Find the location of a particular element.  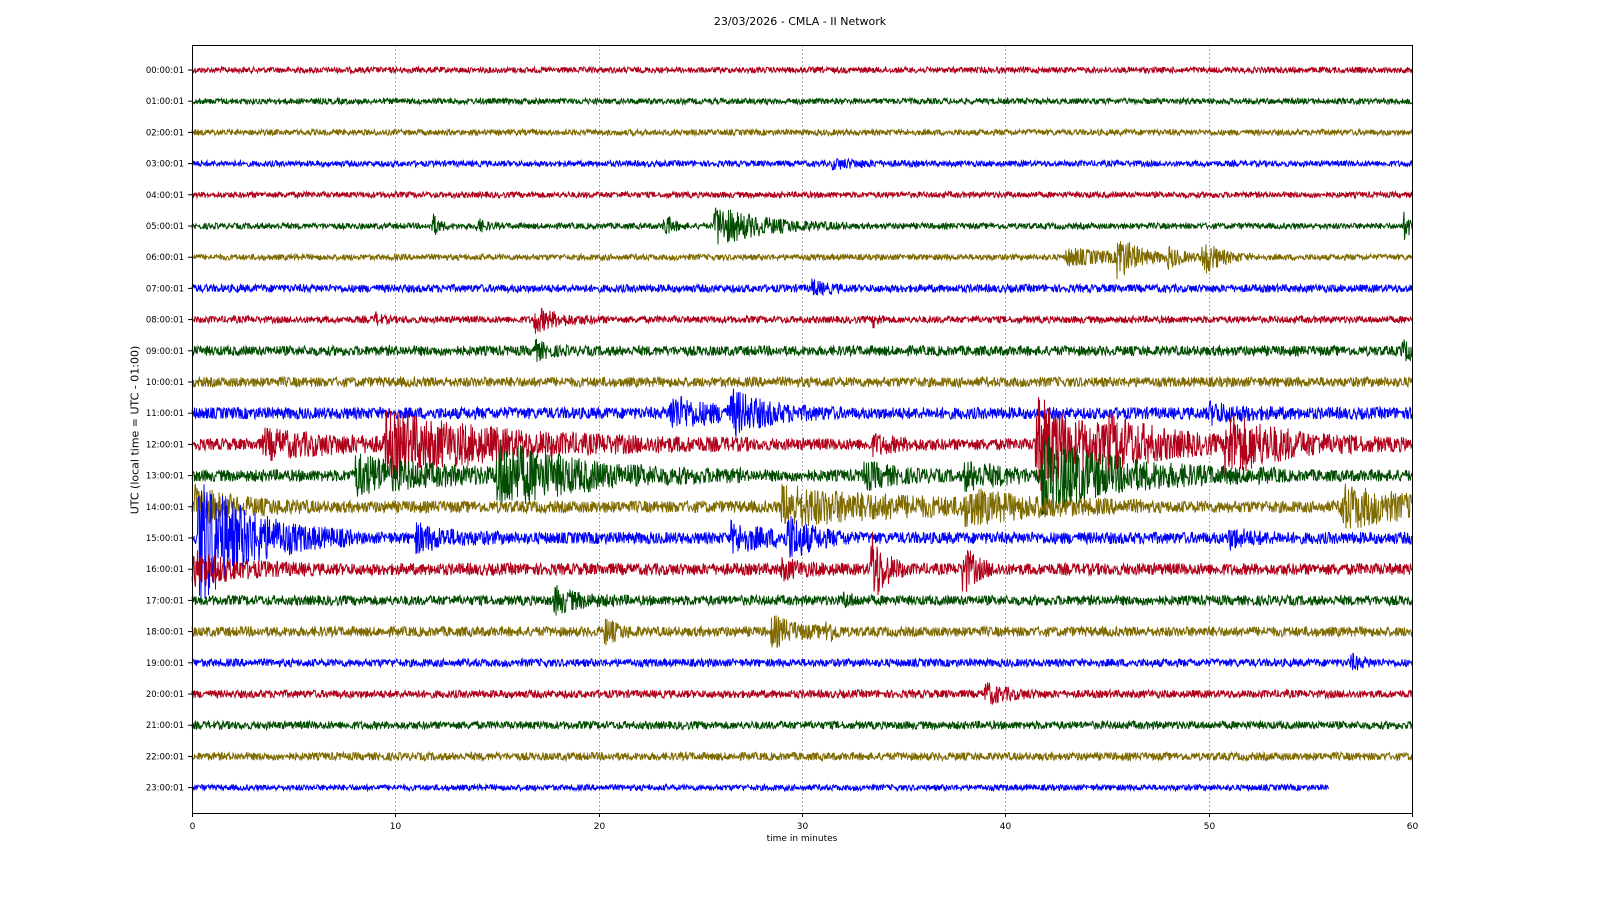

y-tick-label-23: 23:00:01 is located at coordinates (165, 789).